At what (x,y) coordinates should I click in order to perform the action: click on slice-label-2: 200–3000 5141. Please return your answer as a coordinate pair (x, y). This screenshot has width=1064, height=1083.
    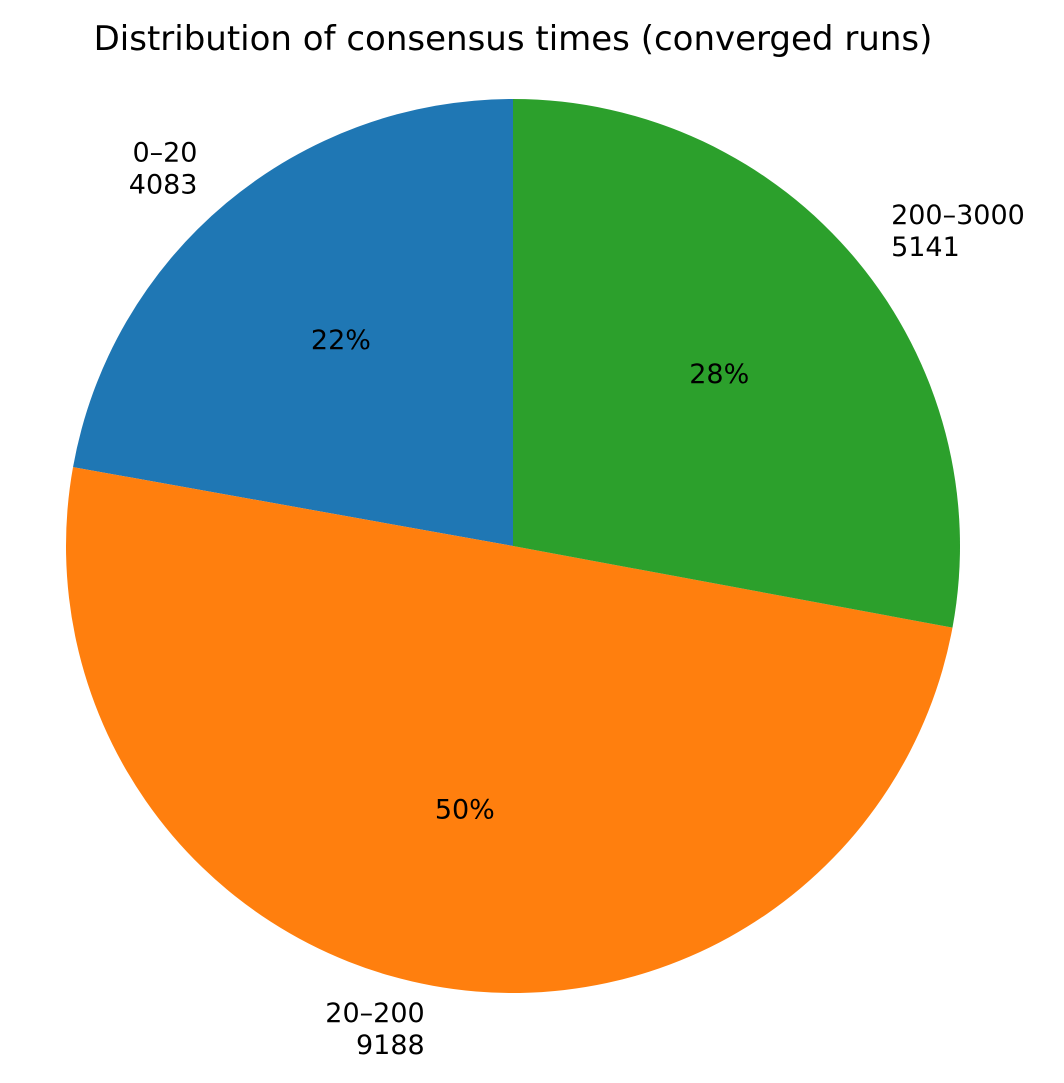
    Looking at the image, I should click on (958, 231).